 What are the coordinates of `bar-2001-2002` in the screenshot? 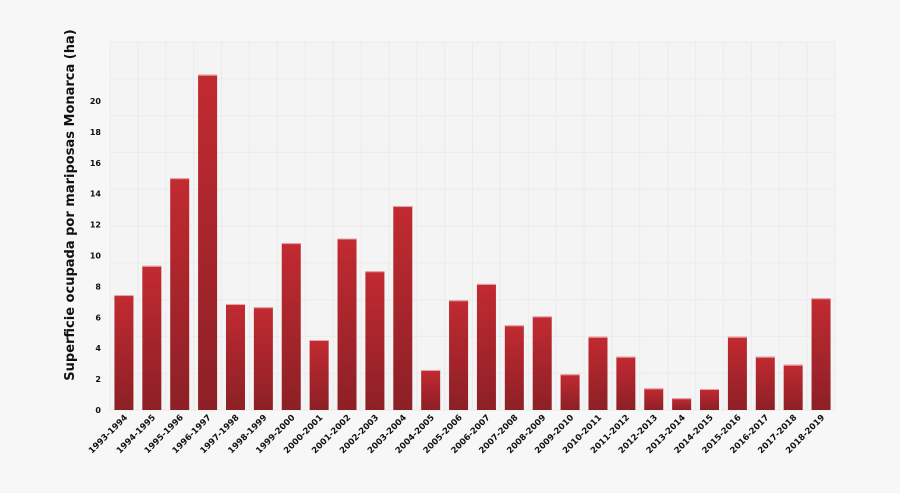 It's located at (347, 324).